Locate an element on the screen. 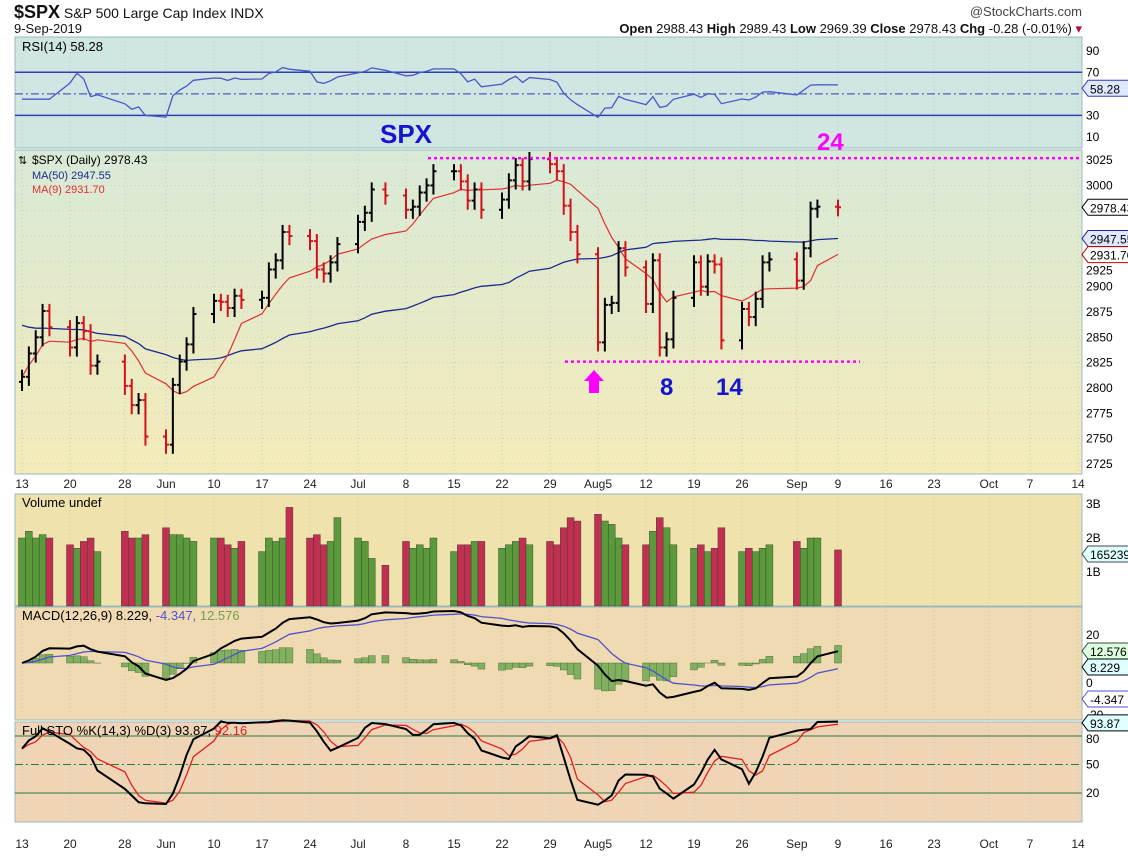  x-tick-label-bottom: 9 is located at coordinates (838, 844).